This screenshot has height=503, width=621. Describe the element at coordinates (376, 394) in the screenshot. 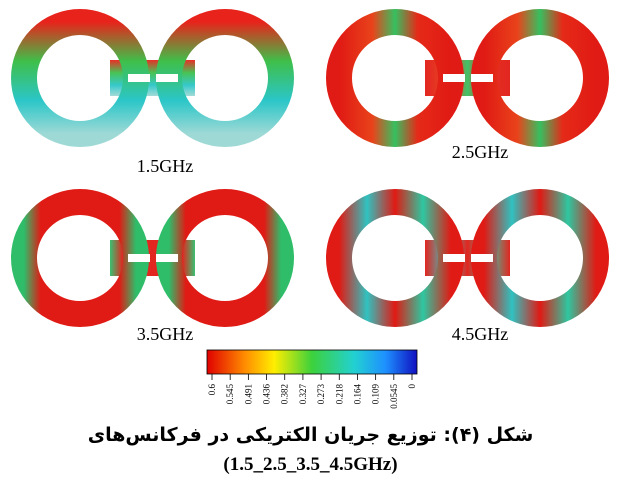

I see `colorbar-tick-label: 0.109` at that location.